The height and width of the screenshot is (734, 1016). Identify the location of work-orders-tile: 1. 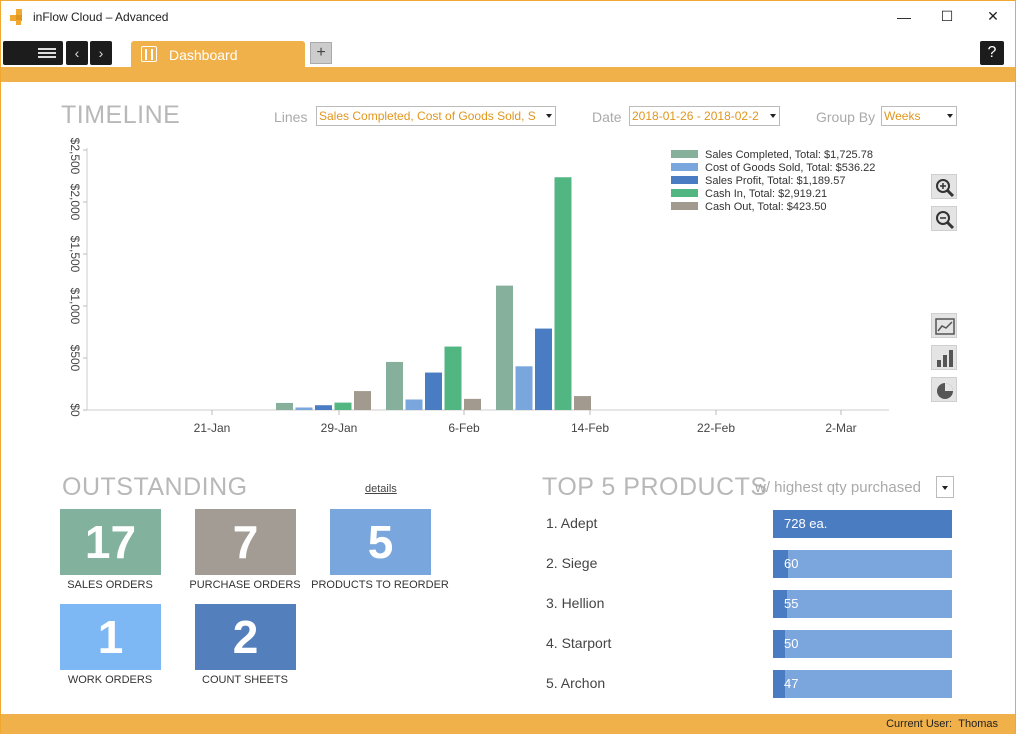
(110, 637).